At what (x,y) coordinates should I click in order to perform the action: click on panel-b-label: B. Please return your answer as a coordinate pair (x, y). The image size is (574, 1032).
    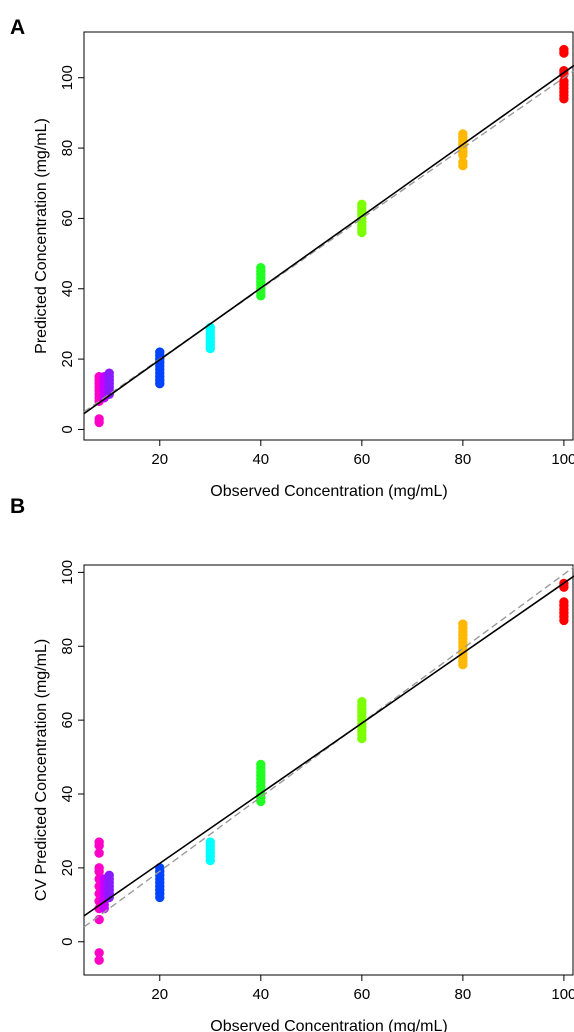
    Looking at the image, I should click on (18, 506).